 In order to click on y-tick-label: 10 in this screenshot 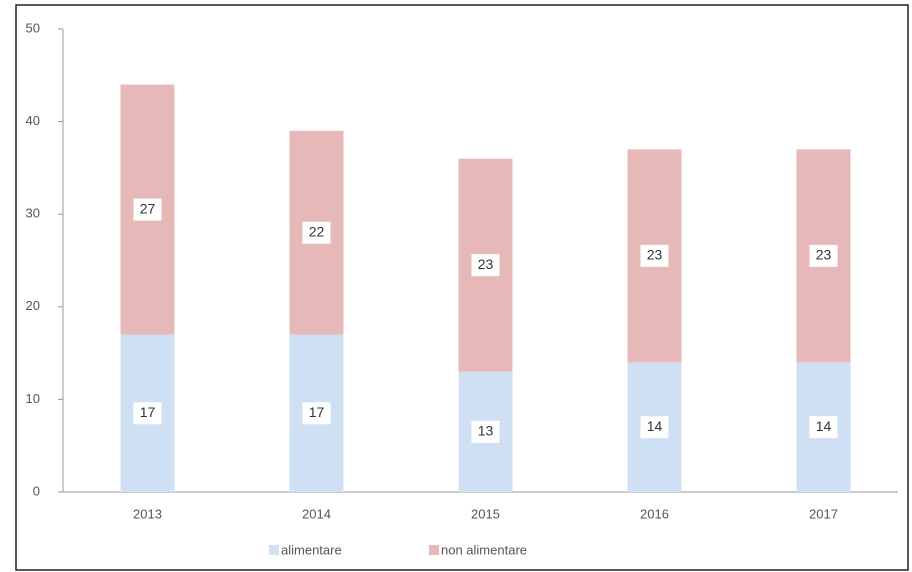, I will do `click(33, 398)`.